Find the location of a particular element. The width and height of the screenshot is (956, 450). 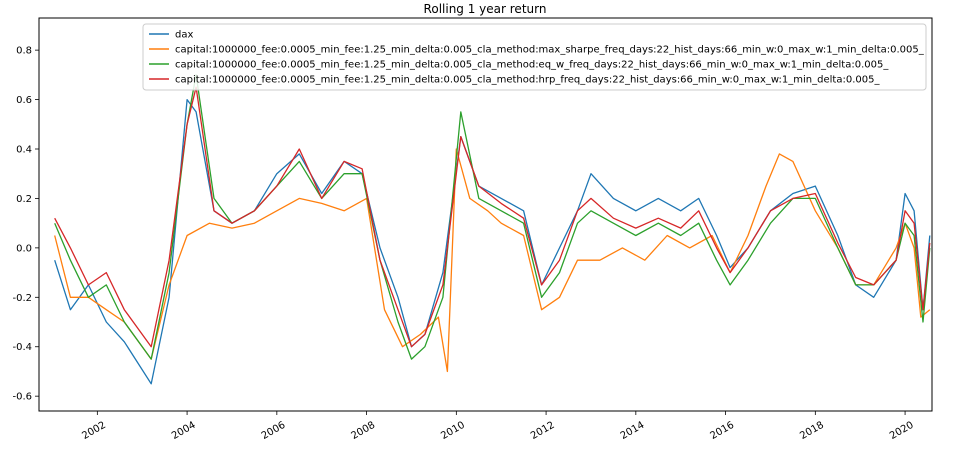

x-tick-label: 2008 is located at coordinates (364, 431).